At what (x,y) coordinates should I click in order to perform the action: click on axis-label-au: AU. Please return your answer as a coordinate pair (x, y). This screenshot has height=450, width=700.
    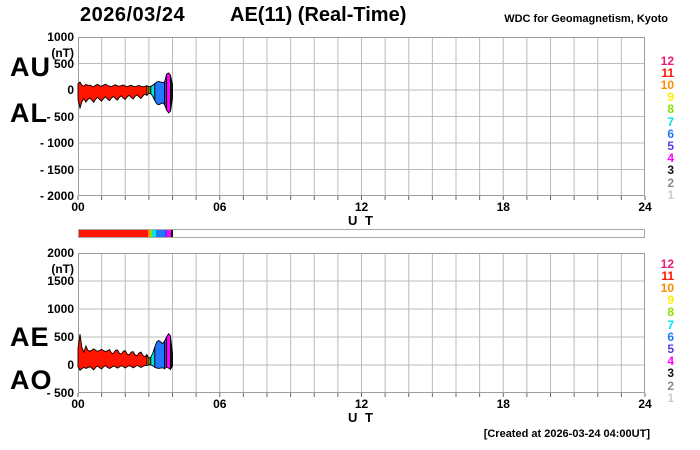
    Looking at the image, I should click on (30, 67).